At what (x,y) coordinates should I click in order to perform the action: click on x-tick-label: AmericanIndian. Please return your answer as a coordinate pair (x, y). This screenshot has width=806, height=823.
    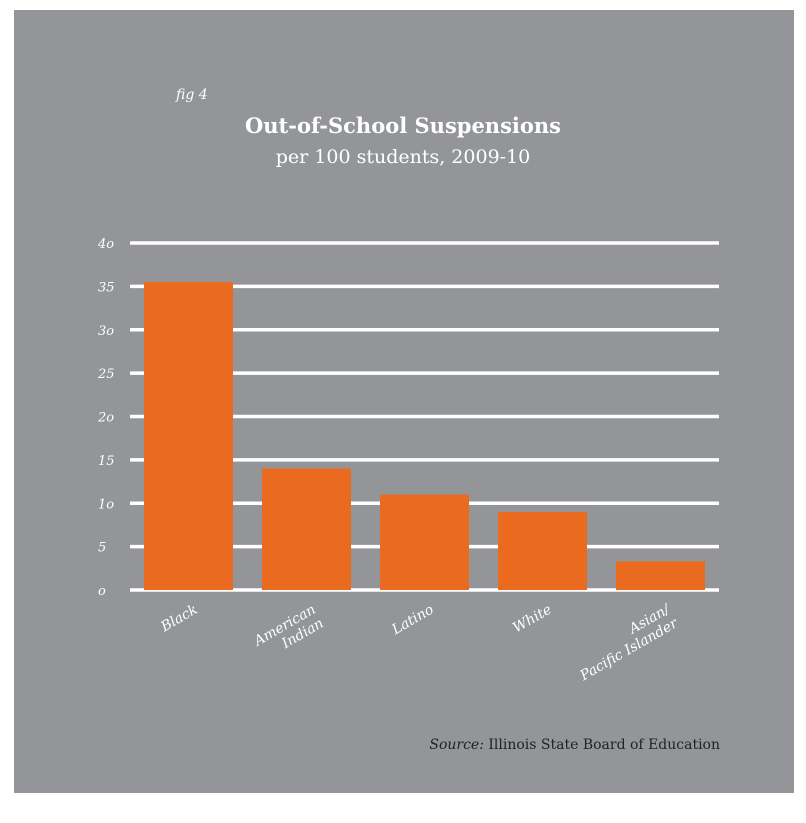
    Looking at the image, I should click on (288, 633).